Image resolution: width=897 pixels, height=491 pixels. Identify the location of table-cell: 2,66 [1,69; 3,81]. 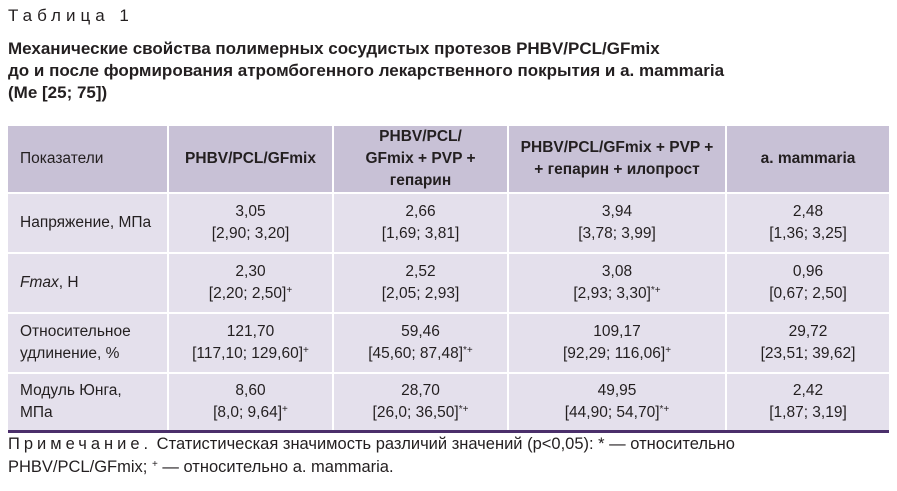
(421, 223).